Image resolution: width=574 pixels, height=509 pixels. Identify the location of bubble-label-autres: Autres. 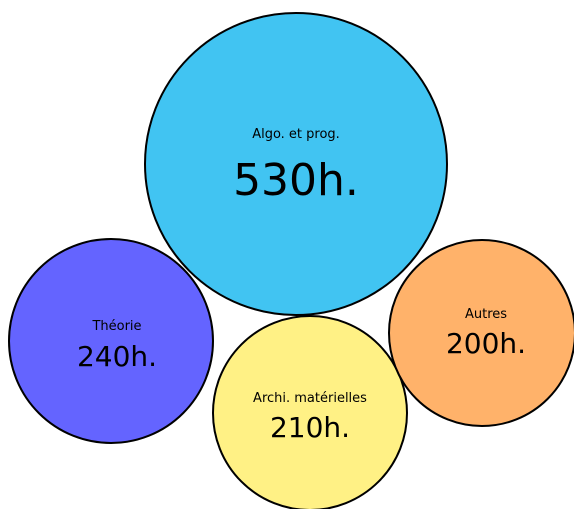
(486, 314).